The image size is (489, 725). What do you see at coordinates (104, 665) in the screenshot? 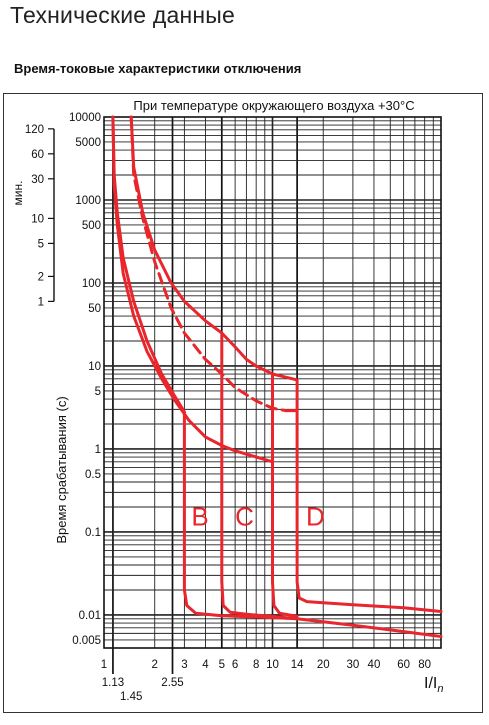
I see `x-tick-label: 1` at bounding box center [104, 665].